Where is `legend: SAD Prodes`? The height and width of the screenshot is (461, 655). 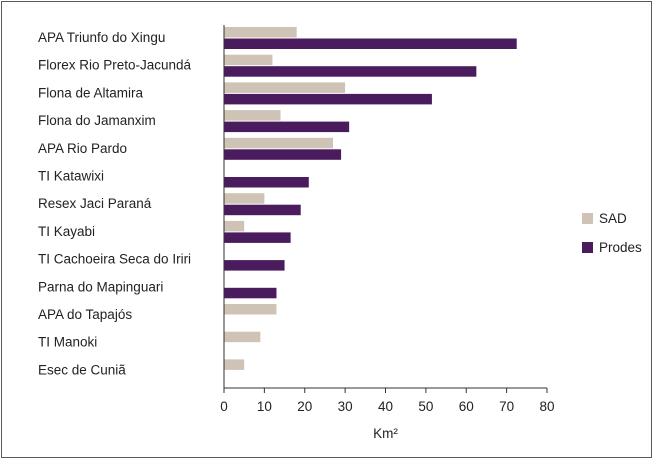
legend: SAD Prodes is located at coordinates (612, 233).